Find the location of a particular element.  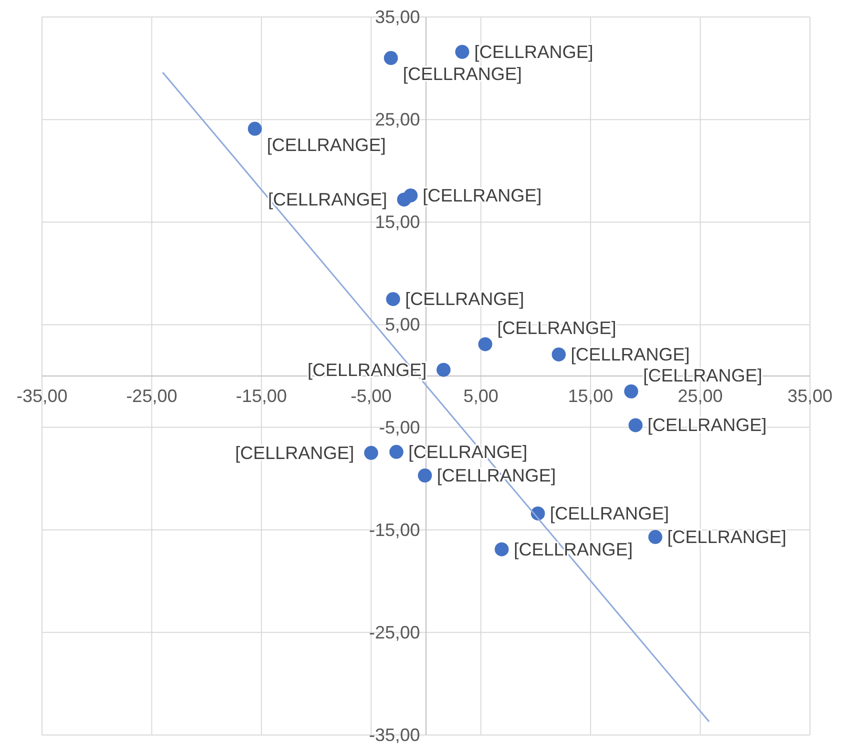

x-tick-label: 15,00 is located at coordinates (591, 396).